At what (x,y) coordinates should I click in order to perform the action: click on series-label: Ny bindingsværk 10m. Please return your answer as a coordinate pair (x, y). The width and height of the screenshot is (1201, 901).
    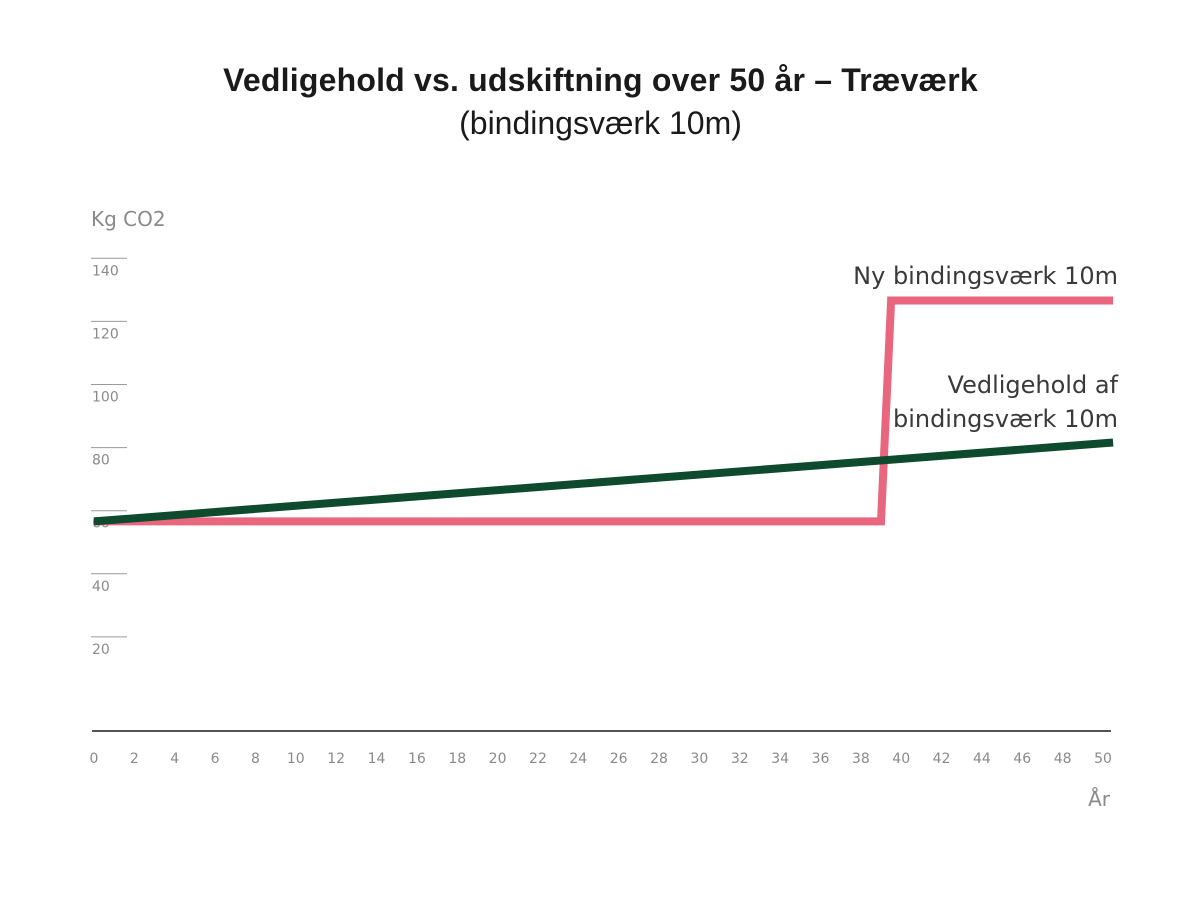
    Looking at the image, I should click on (985, 276).